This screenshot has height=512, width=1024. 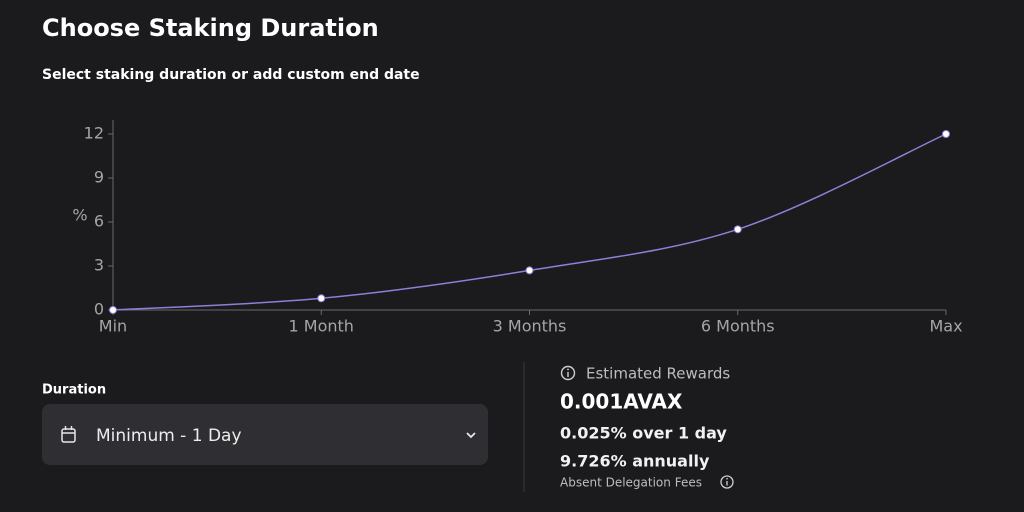 What do you see at coordinates (99, 177) in the screenshot?
I see `y-tick-label: 9` at bounding box center [99, 177].